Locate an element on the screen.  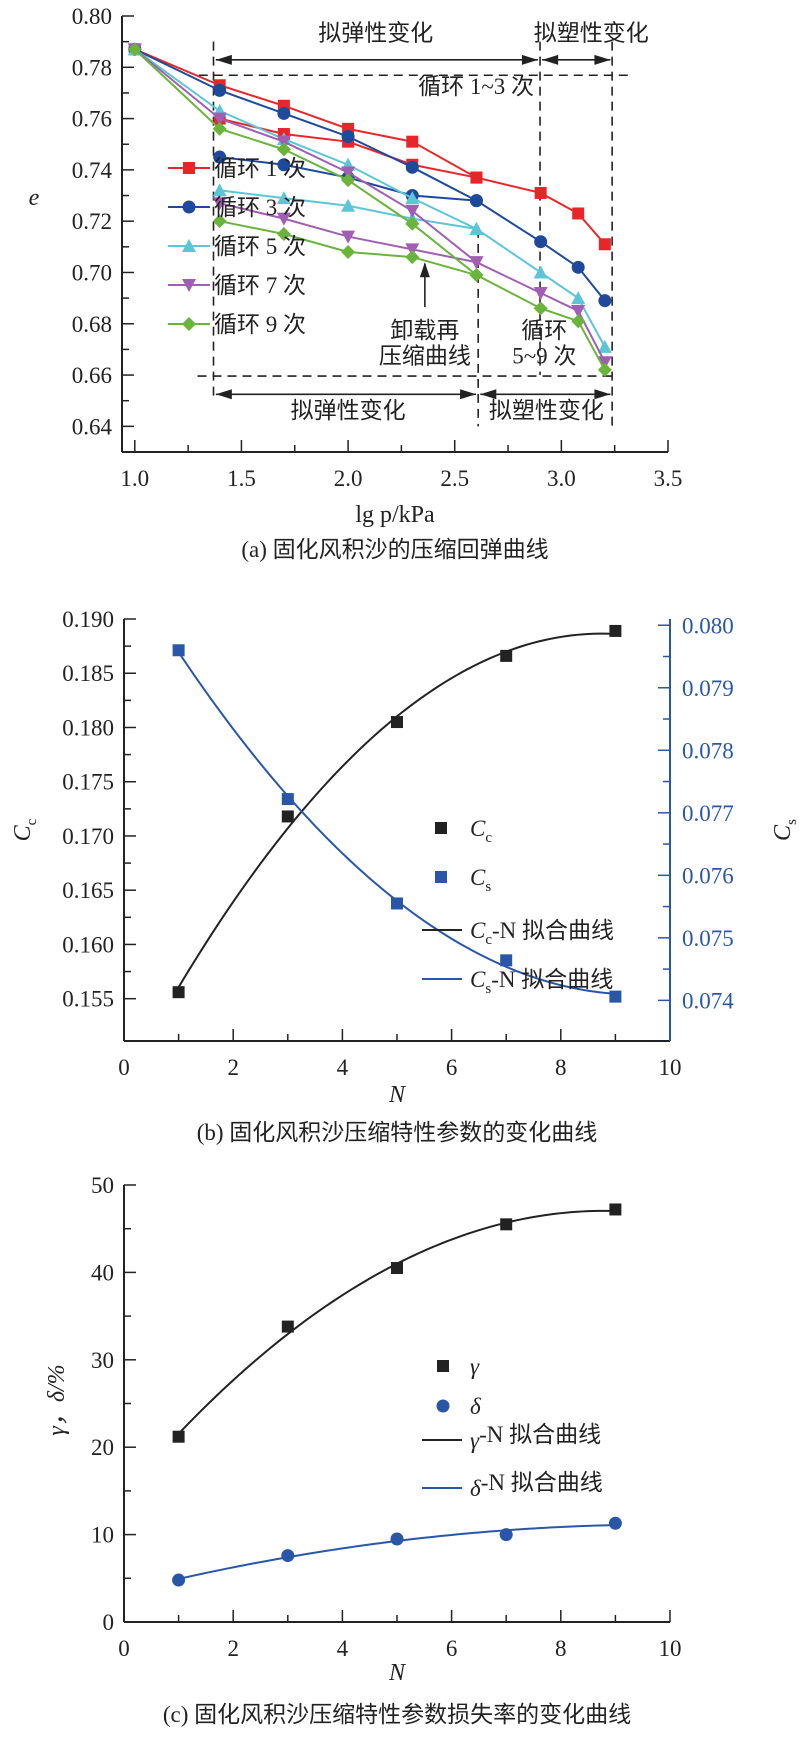
series-cs is located at coordinates (397, 823).